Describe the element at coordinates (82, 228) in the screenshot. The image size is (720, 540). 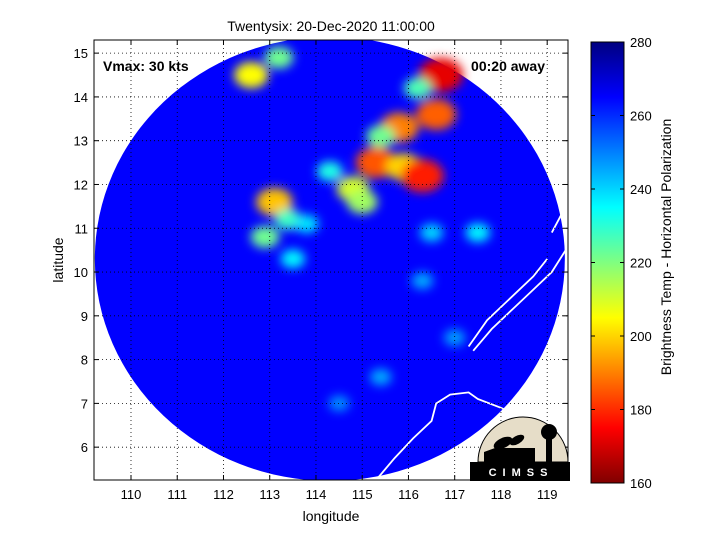
I see `y-tick-label-11: 11` at that location.